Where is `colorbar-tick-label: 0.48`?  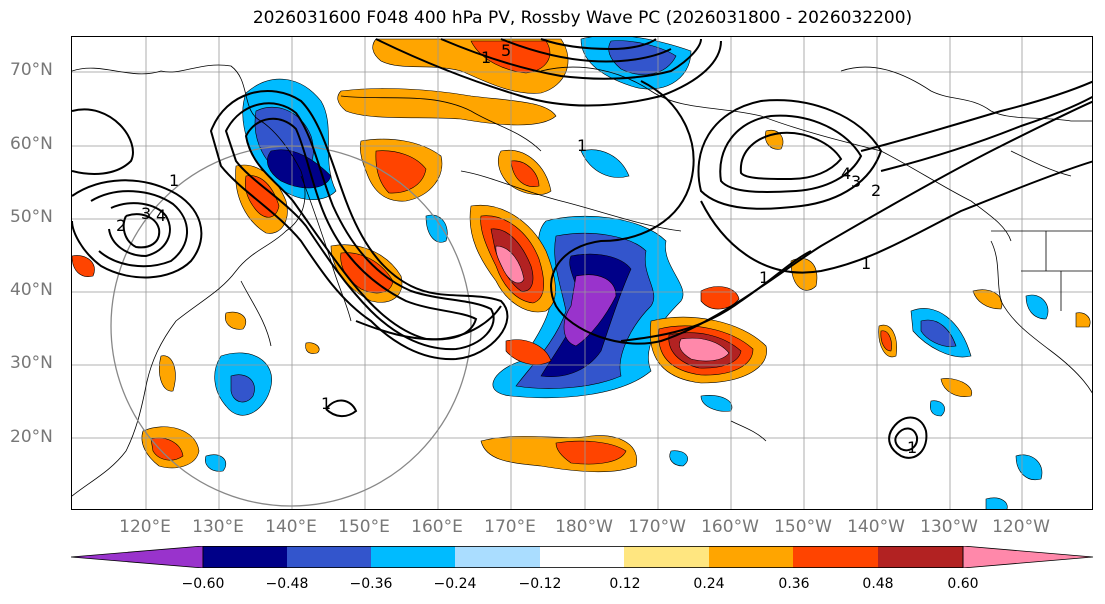
colorbar-tick-label: 0.48 is located at coordinates (878, 584).